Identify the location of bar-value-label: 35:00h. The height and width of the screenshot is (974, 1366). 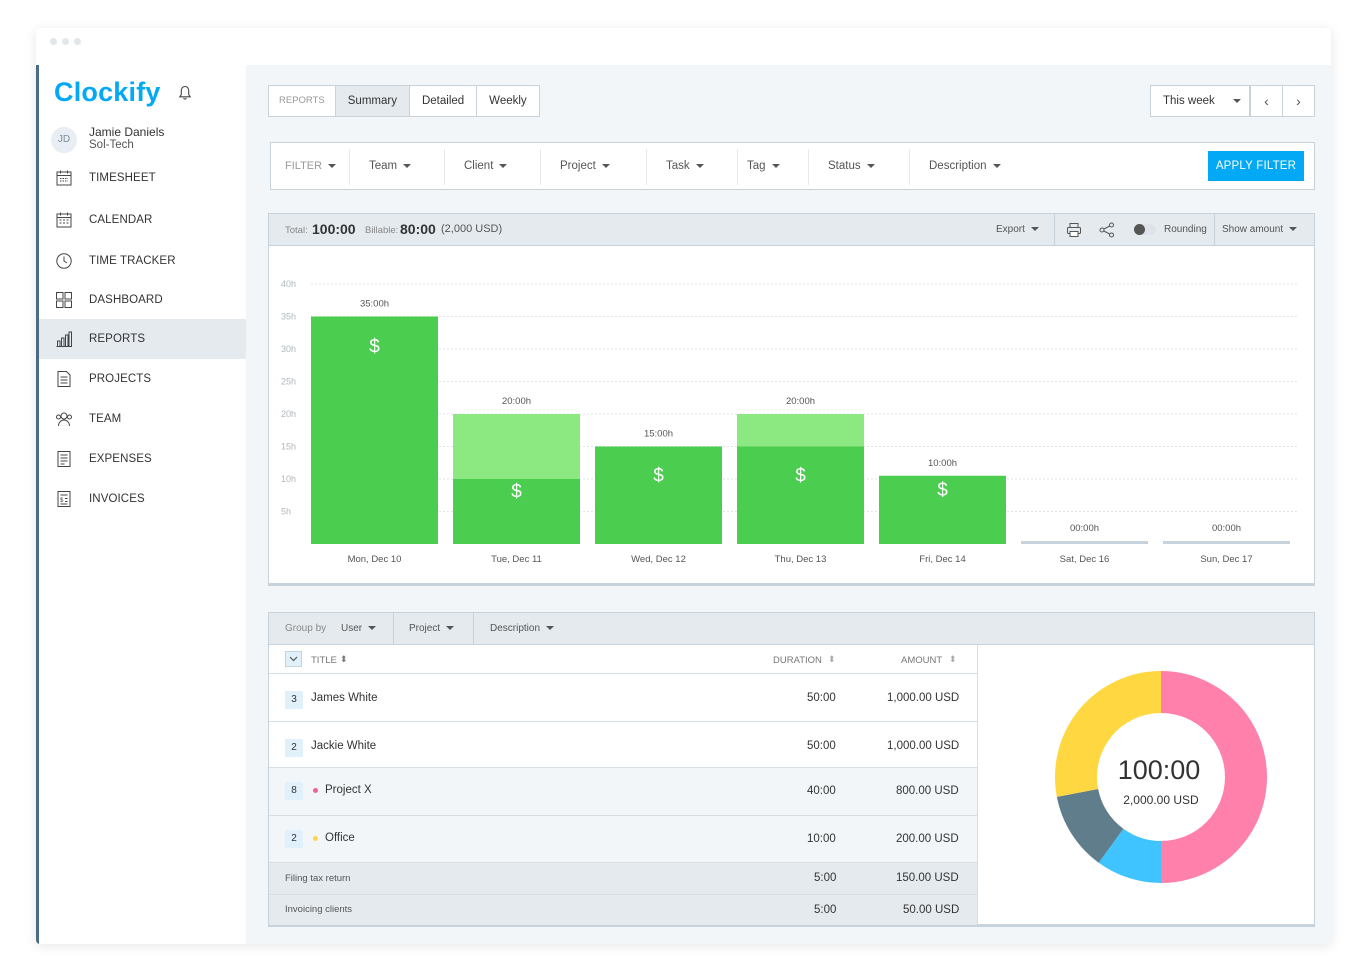
(374, 304).